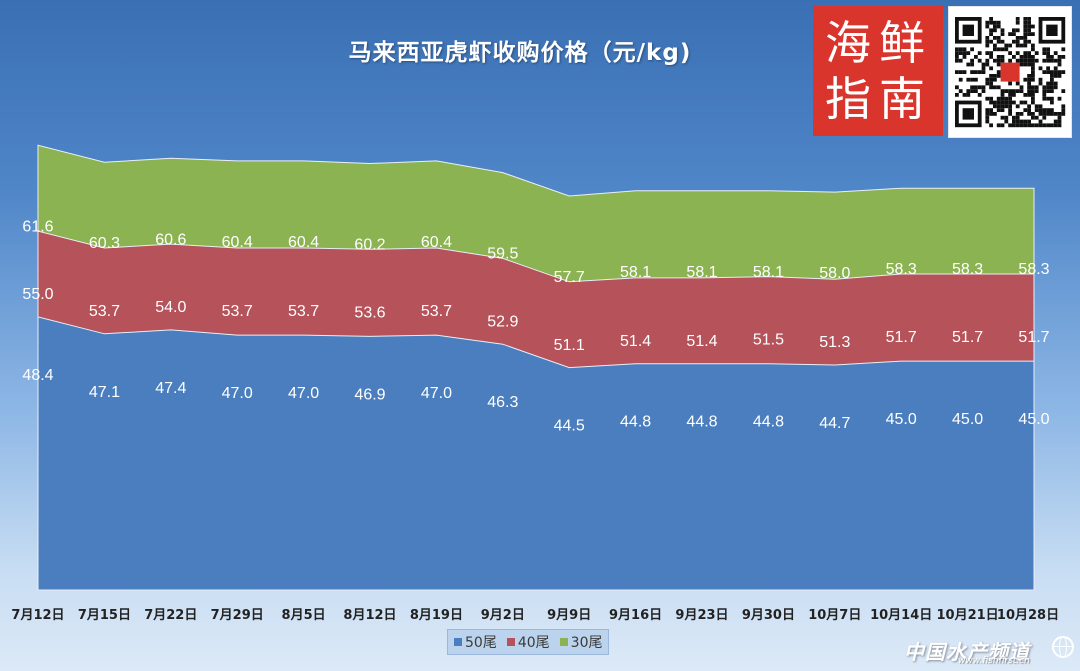 This screenshot has width=1080, height=671. I want to click on x-tick-label: 10月28日, so click(1028, 615).